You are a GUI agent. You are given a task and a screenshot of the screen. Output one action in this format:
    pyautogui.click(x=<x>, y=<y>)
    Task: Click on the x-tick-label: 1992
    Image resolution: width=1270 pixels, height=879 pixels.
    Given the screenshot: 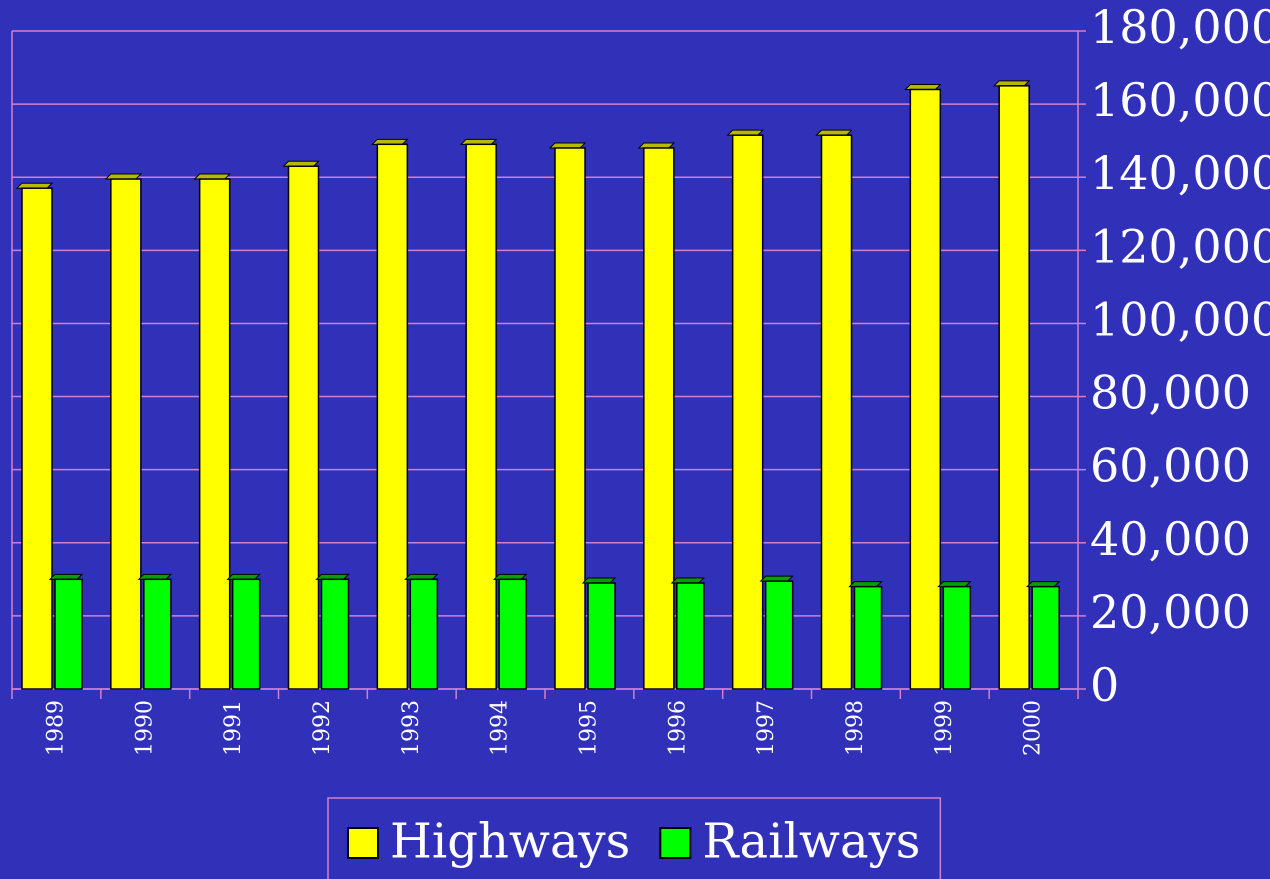 What is the action you would take?
    pyautogui.click(x=322, y=728)
    